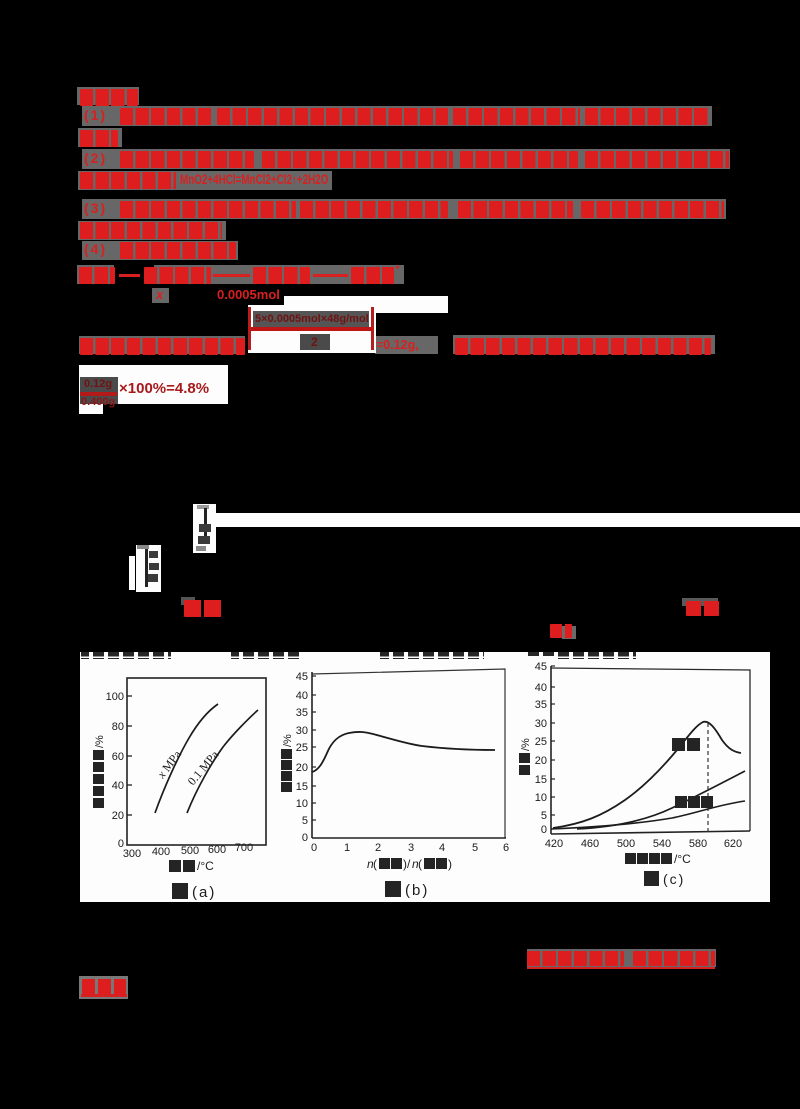 This screenshot has height=1109, width=800. I want to click on svg-text: (a), so click(204, 892).